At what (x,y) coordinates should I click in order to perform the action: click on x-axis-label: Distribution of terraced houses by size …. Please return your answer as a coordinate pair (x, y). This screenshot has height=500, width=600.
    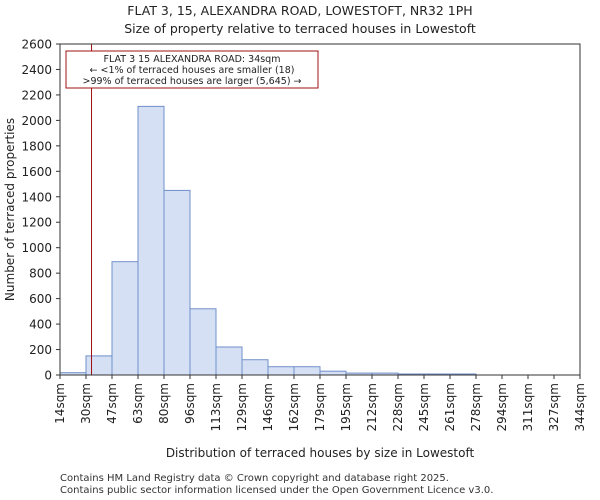
    Looking at the image, I should click on (320, 453).